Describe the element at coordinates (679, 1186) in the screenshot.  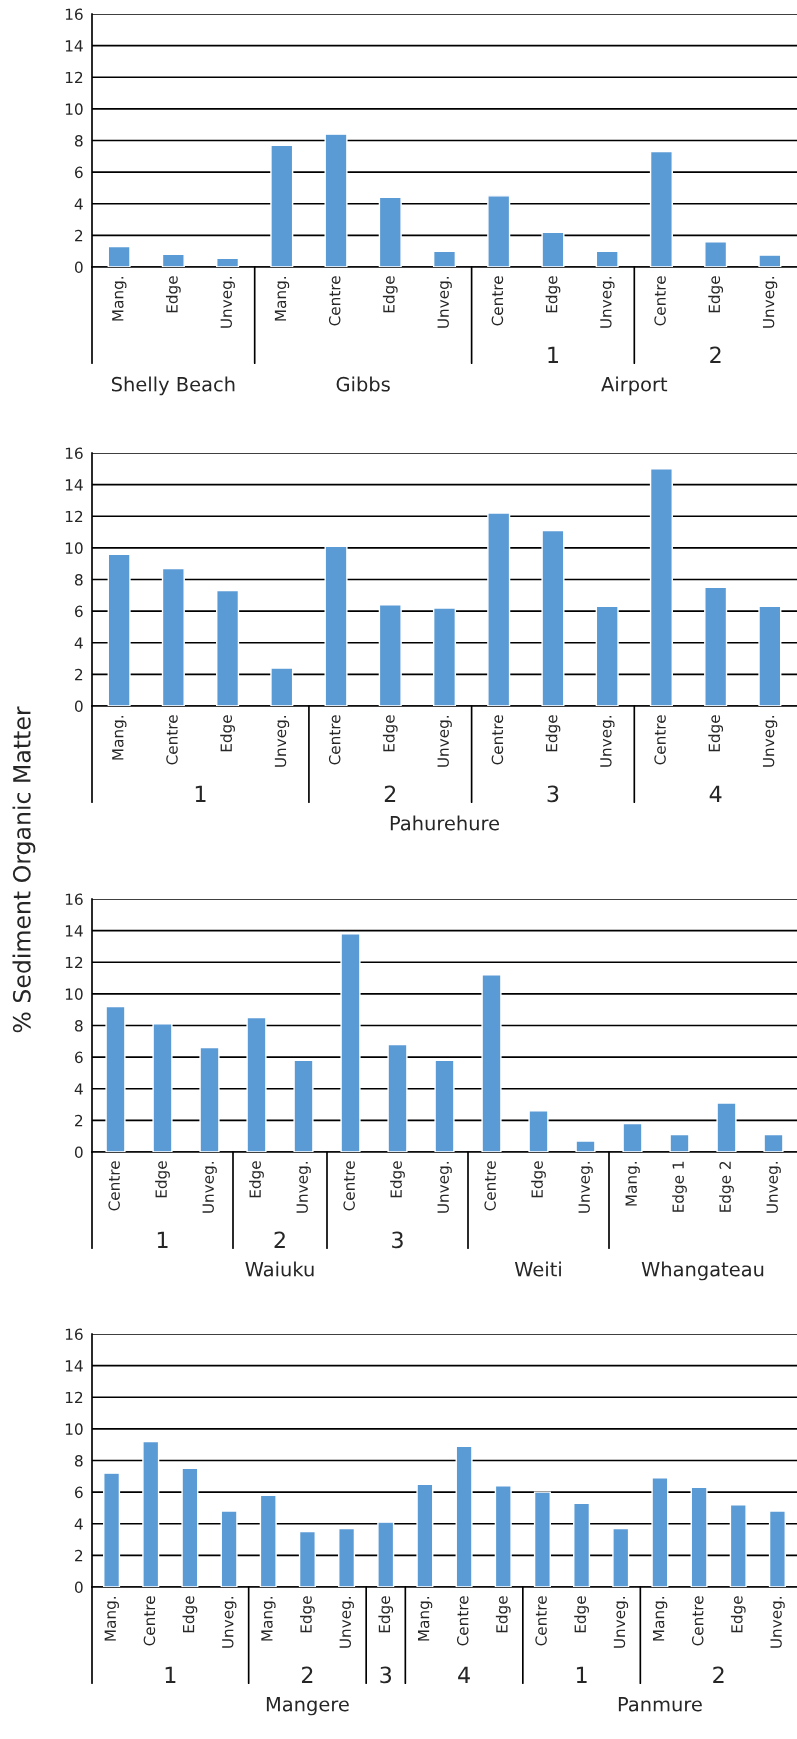
I see `x-tick-label: Edge 1` at that location.